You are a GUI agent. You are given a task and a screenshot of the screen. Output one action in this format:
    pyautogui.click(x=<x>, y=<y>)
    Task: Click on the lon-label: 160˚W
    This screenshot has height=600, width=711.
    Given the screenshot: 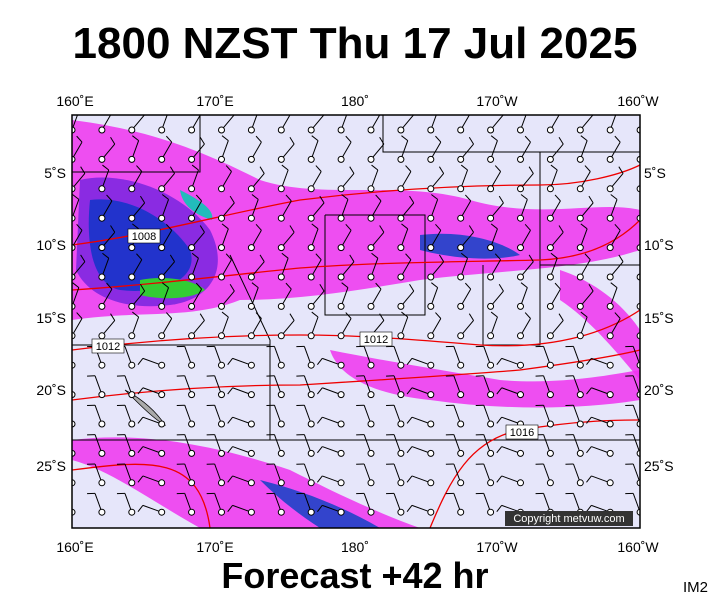 What is the action you would take?
    pyautogui.click(x=638, y=101)
    